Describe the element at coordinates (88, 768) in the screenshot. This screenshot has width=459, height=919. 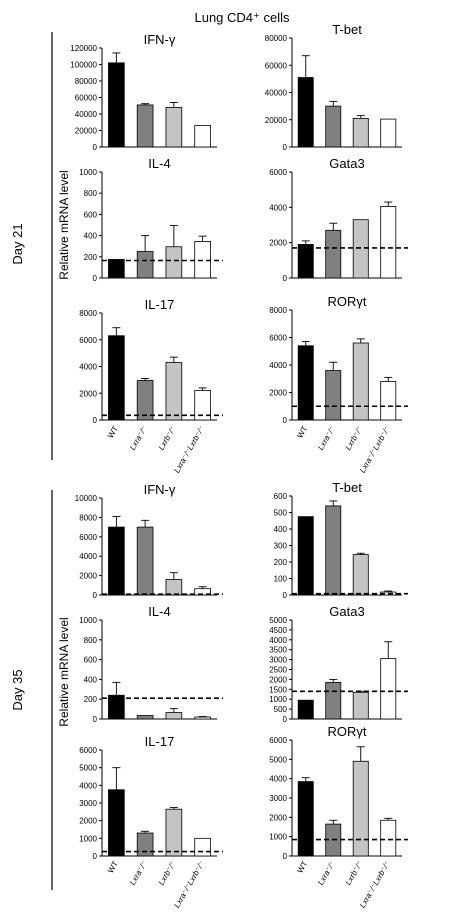
I see `y-tick-label: 5000` at that location.